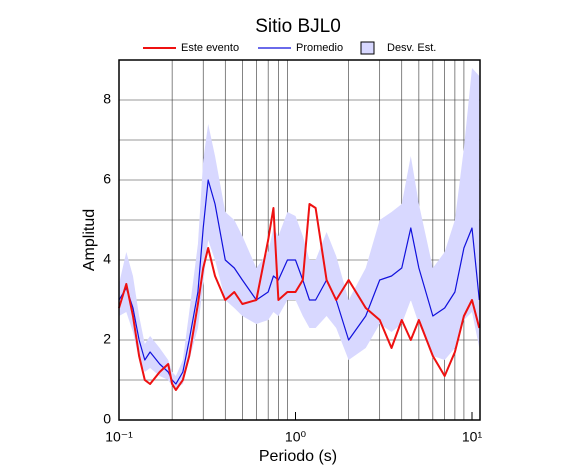  I want to click on legend-label: Desv. Est., so click(411, 48).